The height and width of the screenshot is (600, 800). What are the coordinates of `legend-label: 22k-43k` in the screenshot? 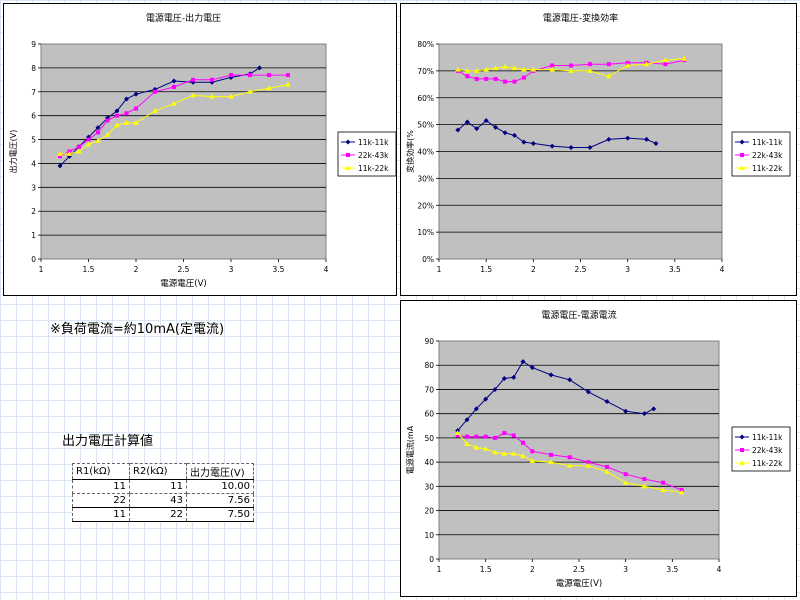 It's located at (767, 155).